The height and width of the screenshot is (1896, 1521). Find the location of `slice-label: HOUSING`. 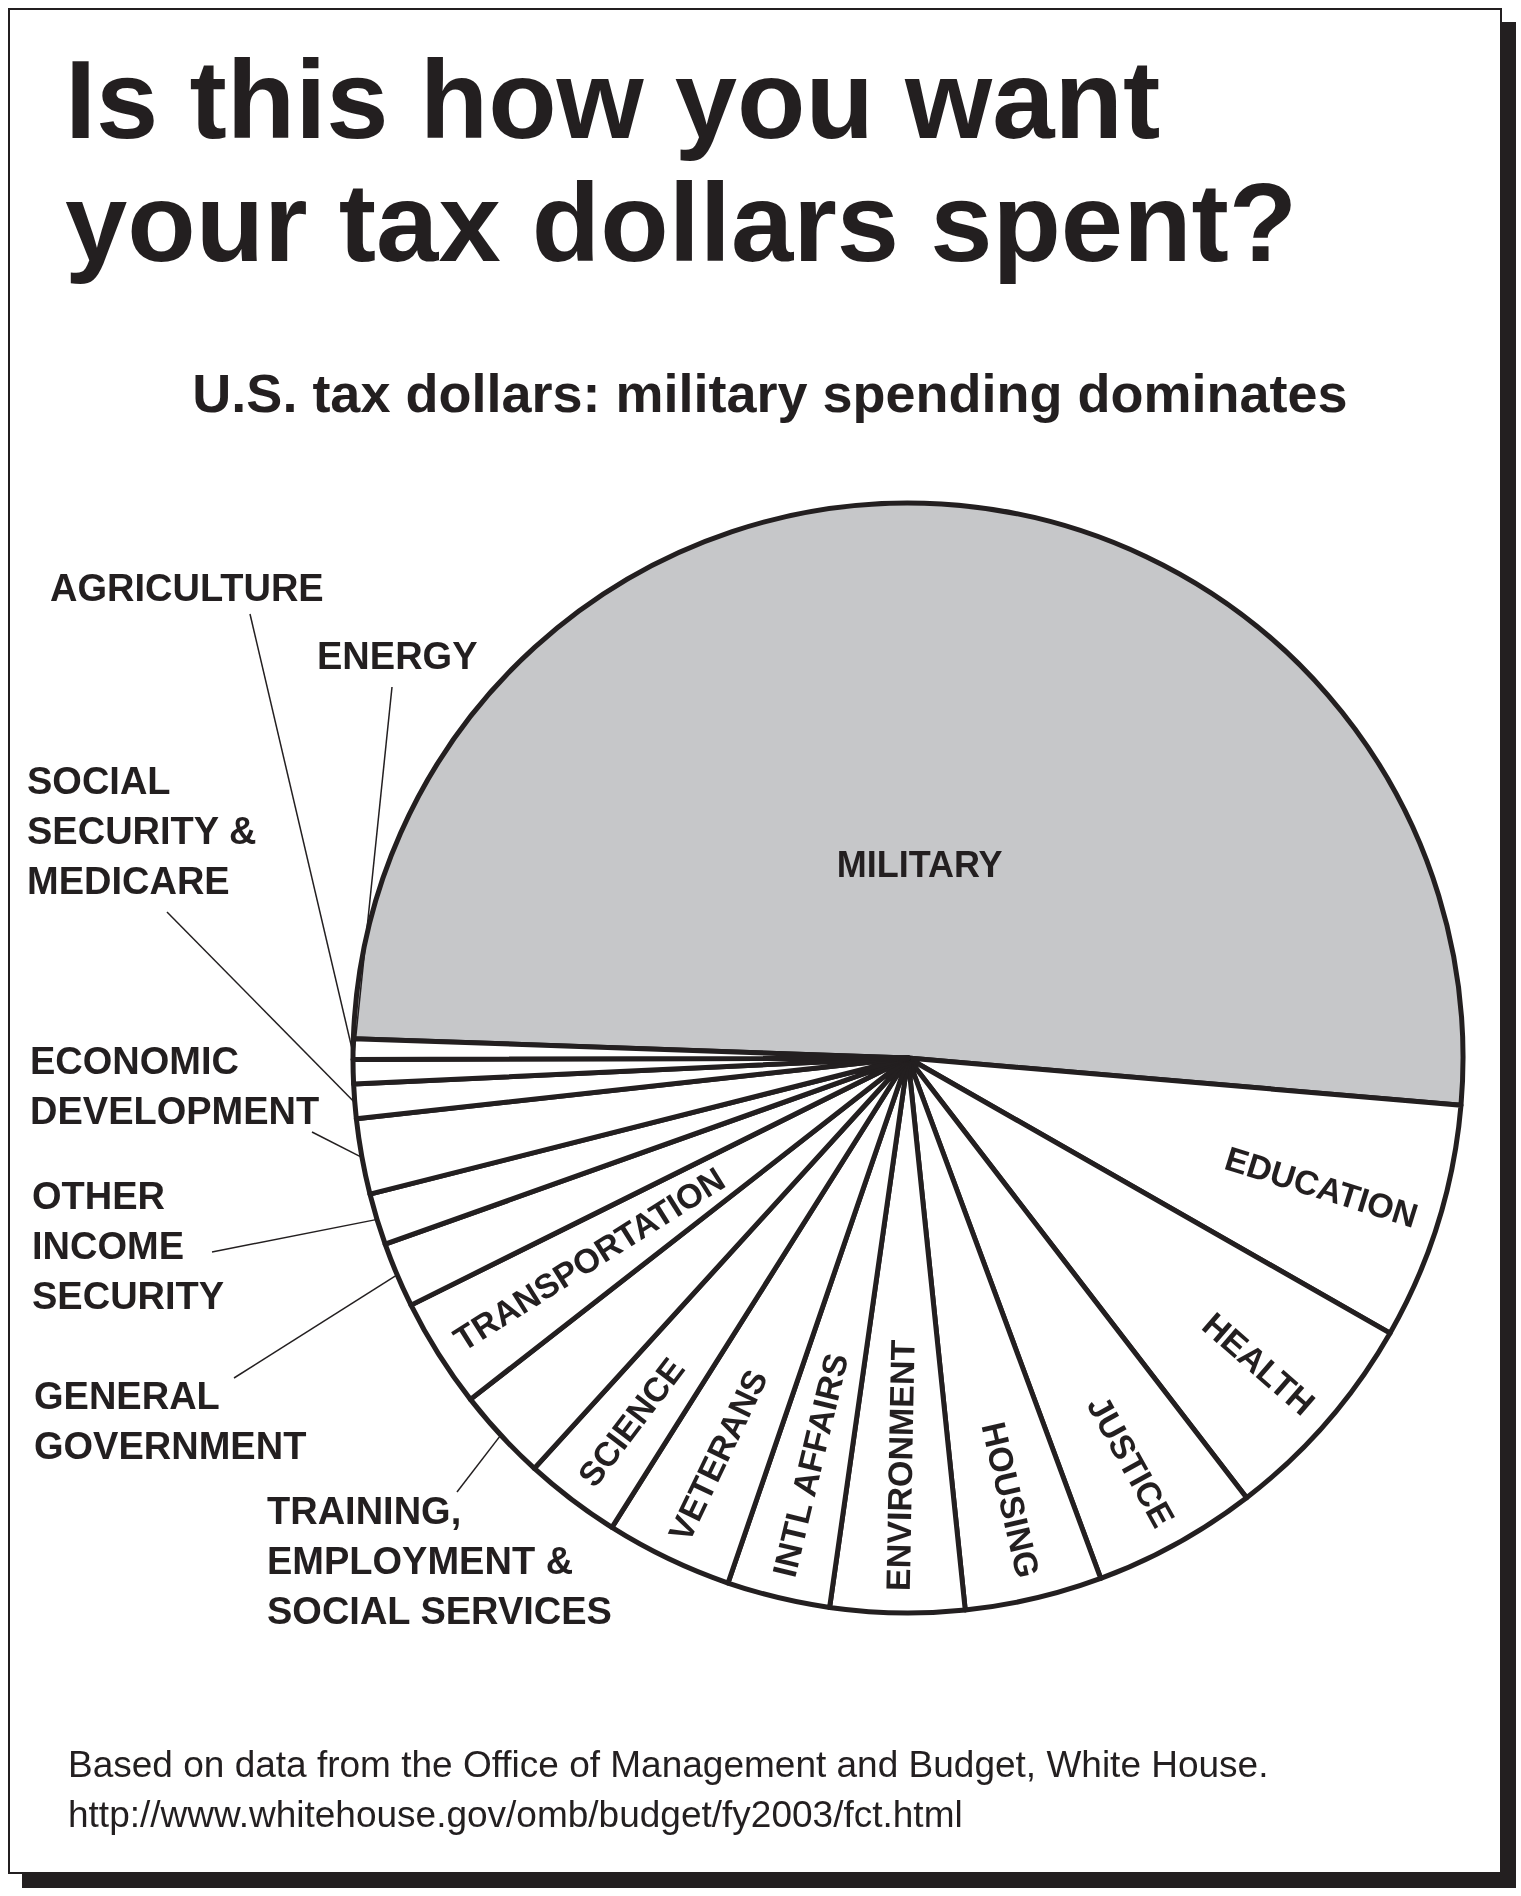

slice-label: HOUSING is located at coordinates (1011, 1500).